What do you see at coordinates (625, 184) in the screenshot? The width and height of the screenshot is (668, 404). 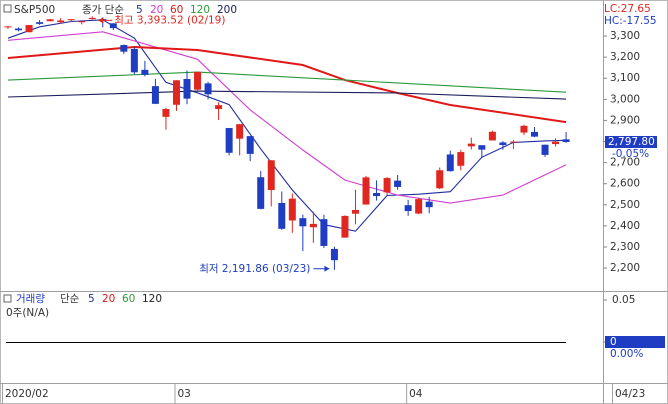 I see `y-tick-label: 2,600` at bounding box center [625, 184].